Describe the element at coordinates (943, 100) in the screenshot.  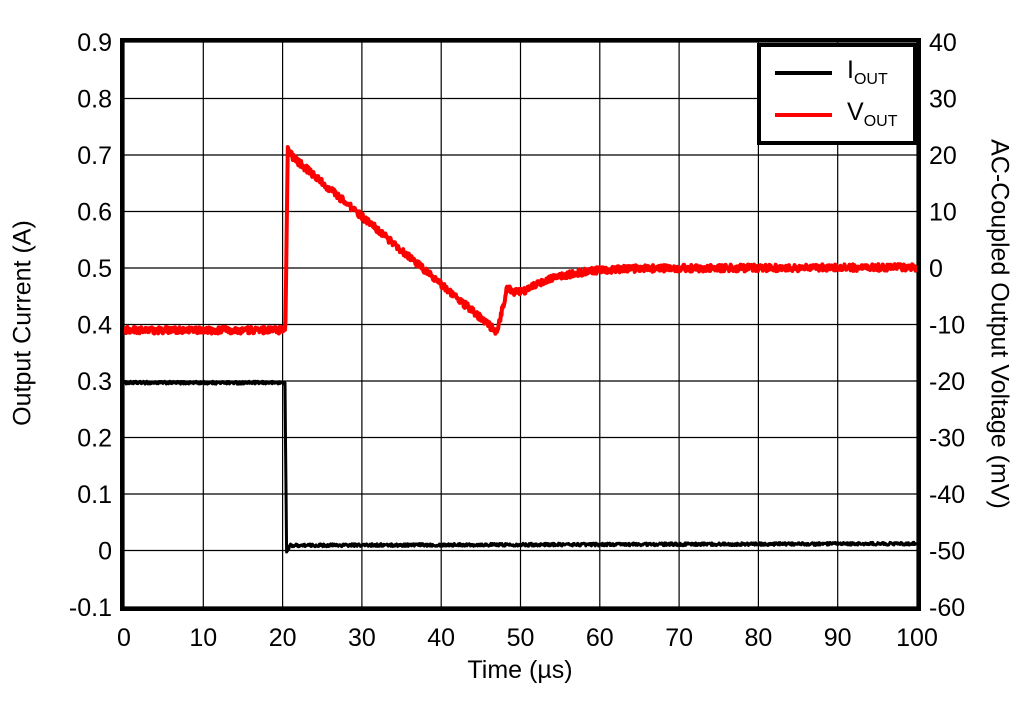
I see `right-tick-label: 30` at that location.